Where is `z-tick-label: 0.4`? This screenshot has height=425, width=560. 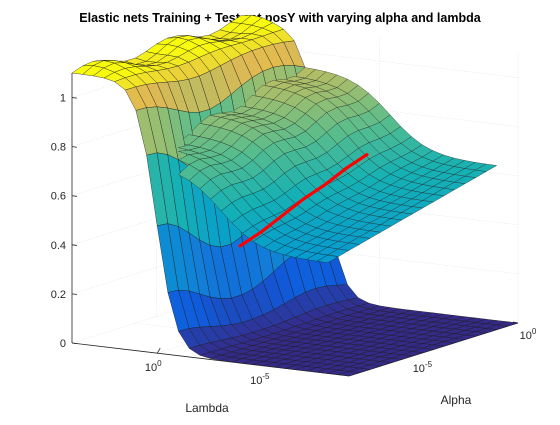 z-tick-label: 0.4 is located at coordinates (58, 246).